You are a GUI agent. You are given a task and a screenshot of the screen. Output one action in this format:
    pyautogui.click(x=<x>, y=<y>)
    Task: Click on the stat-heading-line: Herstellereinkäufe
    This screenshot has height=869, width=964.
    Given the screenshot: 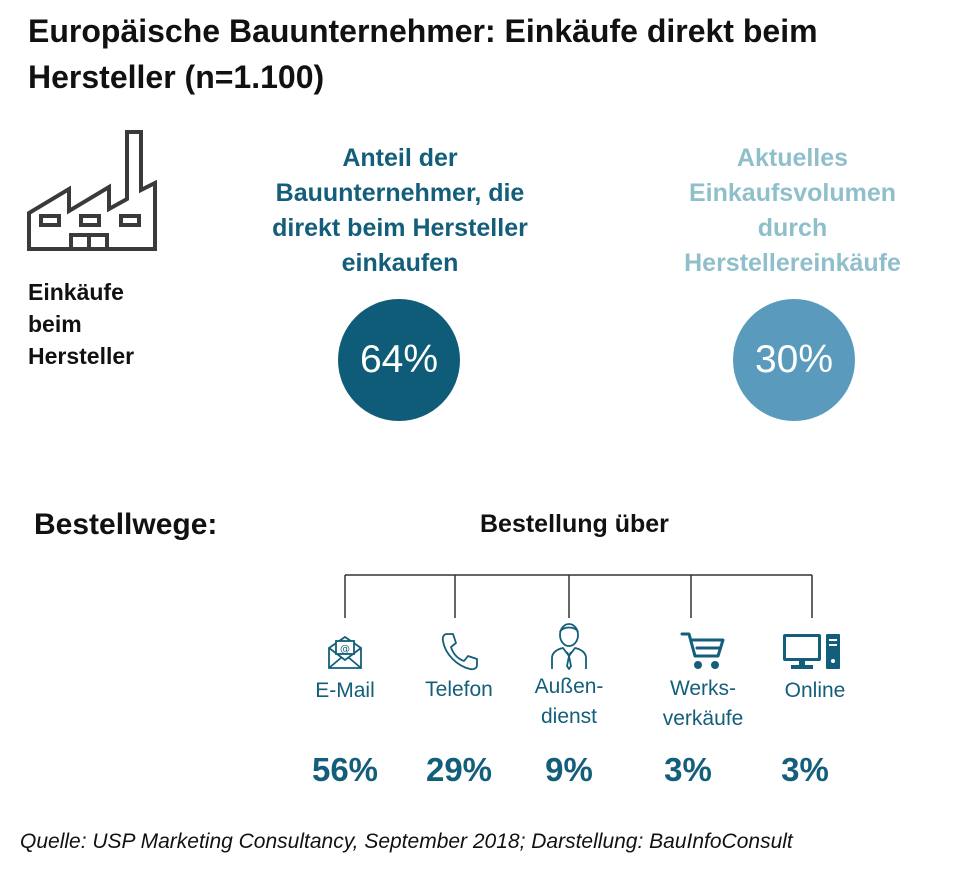 What is the action you would take?
    pyautogui.click(x=792, y=263)
    